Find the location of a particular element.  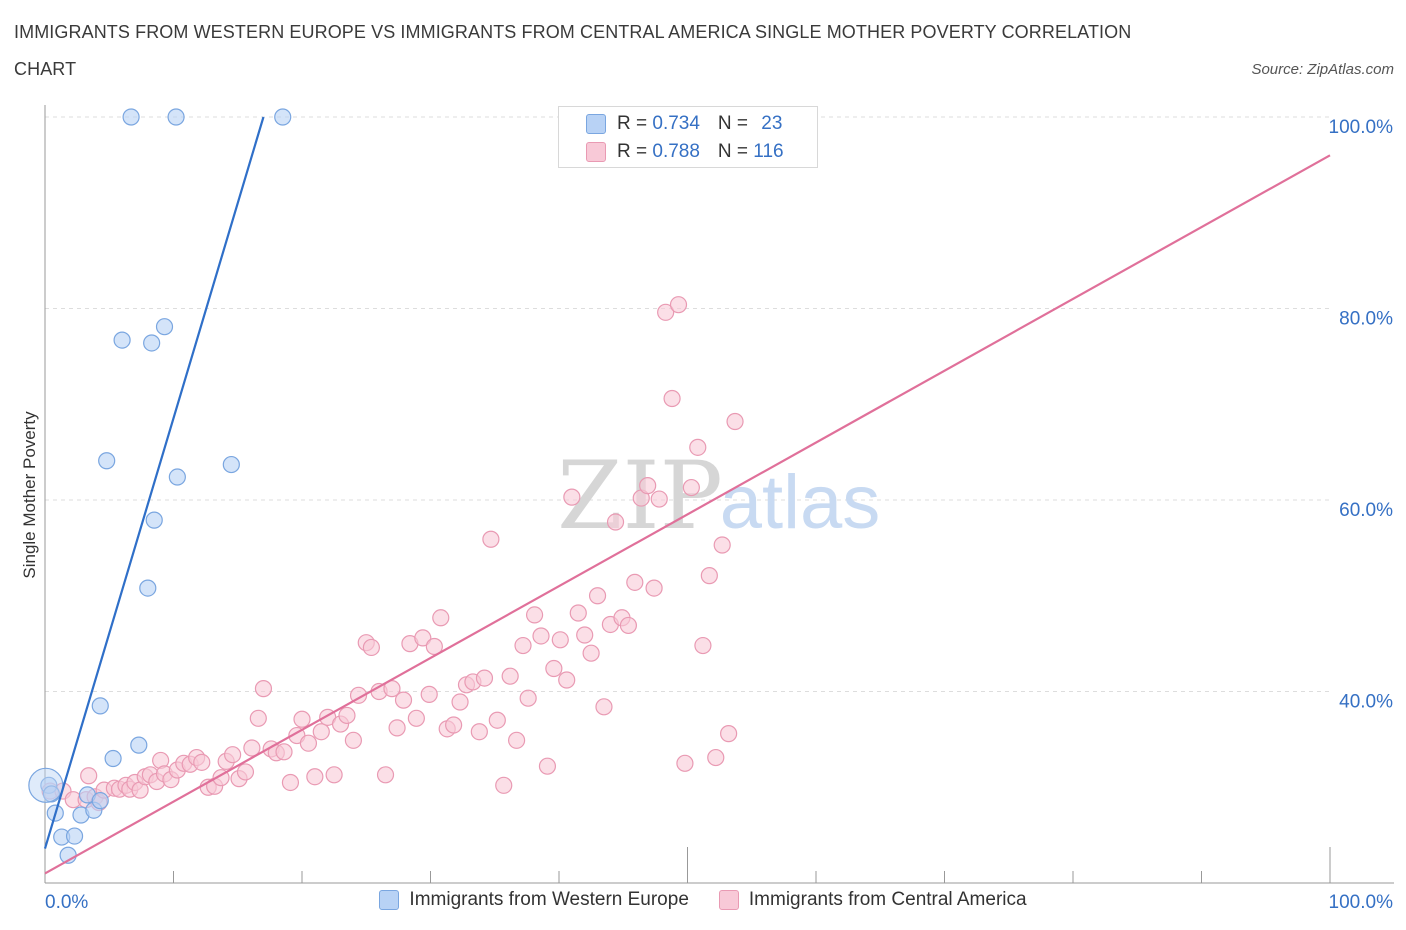

point-blue-cluster is located at coordinates (46, 785).